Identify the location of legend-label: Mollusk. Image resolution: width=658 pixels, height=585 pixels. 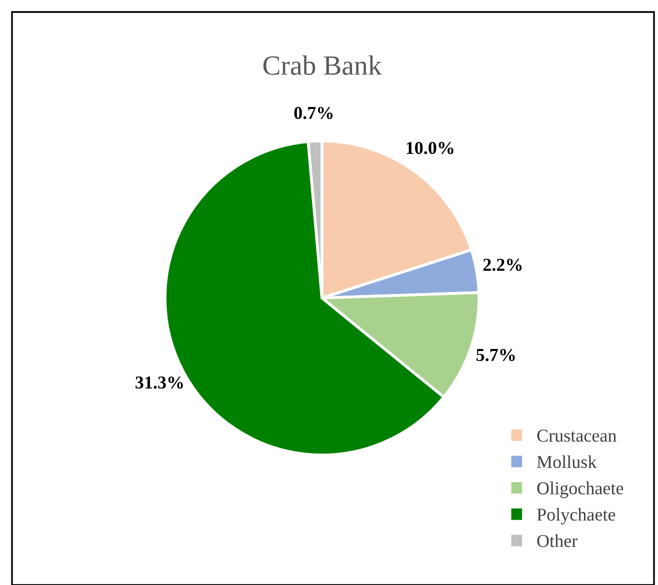
(567, 461).